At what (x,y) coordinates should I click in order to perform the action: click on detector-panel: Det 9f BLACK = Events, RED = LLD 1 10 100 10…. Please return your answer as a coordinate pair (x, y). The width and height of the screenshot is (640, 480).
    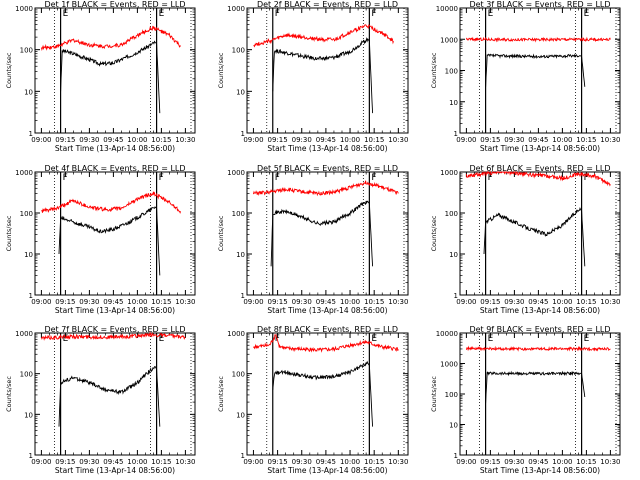
    Looking at the image, I should click on (525, 400).